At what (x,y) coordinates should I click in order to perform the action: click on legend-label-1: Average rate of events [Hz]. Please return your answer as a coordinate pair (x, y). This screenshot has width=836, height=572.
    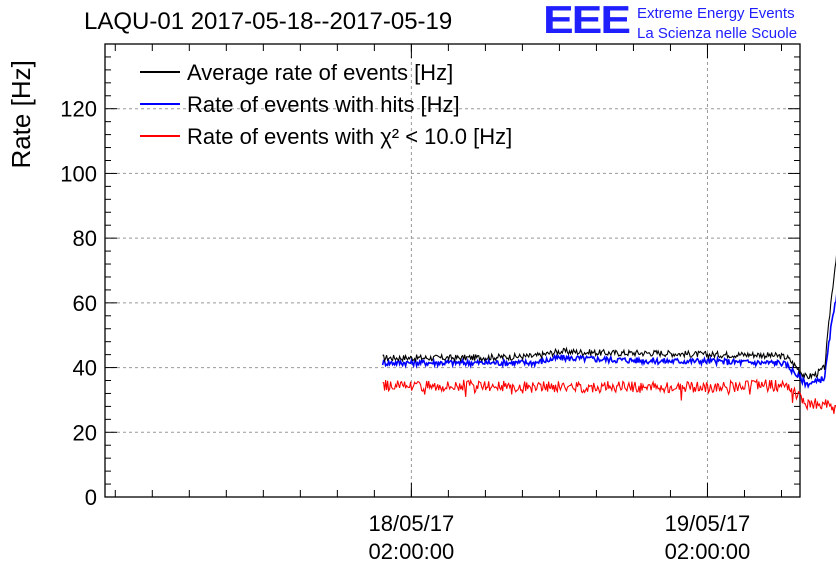
    Looking at the image, I should click on (320, 72).